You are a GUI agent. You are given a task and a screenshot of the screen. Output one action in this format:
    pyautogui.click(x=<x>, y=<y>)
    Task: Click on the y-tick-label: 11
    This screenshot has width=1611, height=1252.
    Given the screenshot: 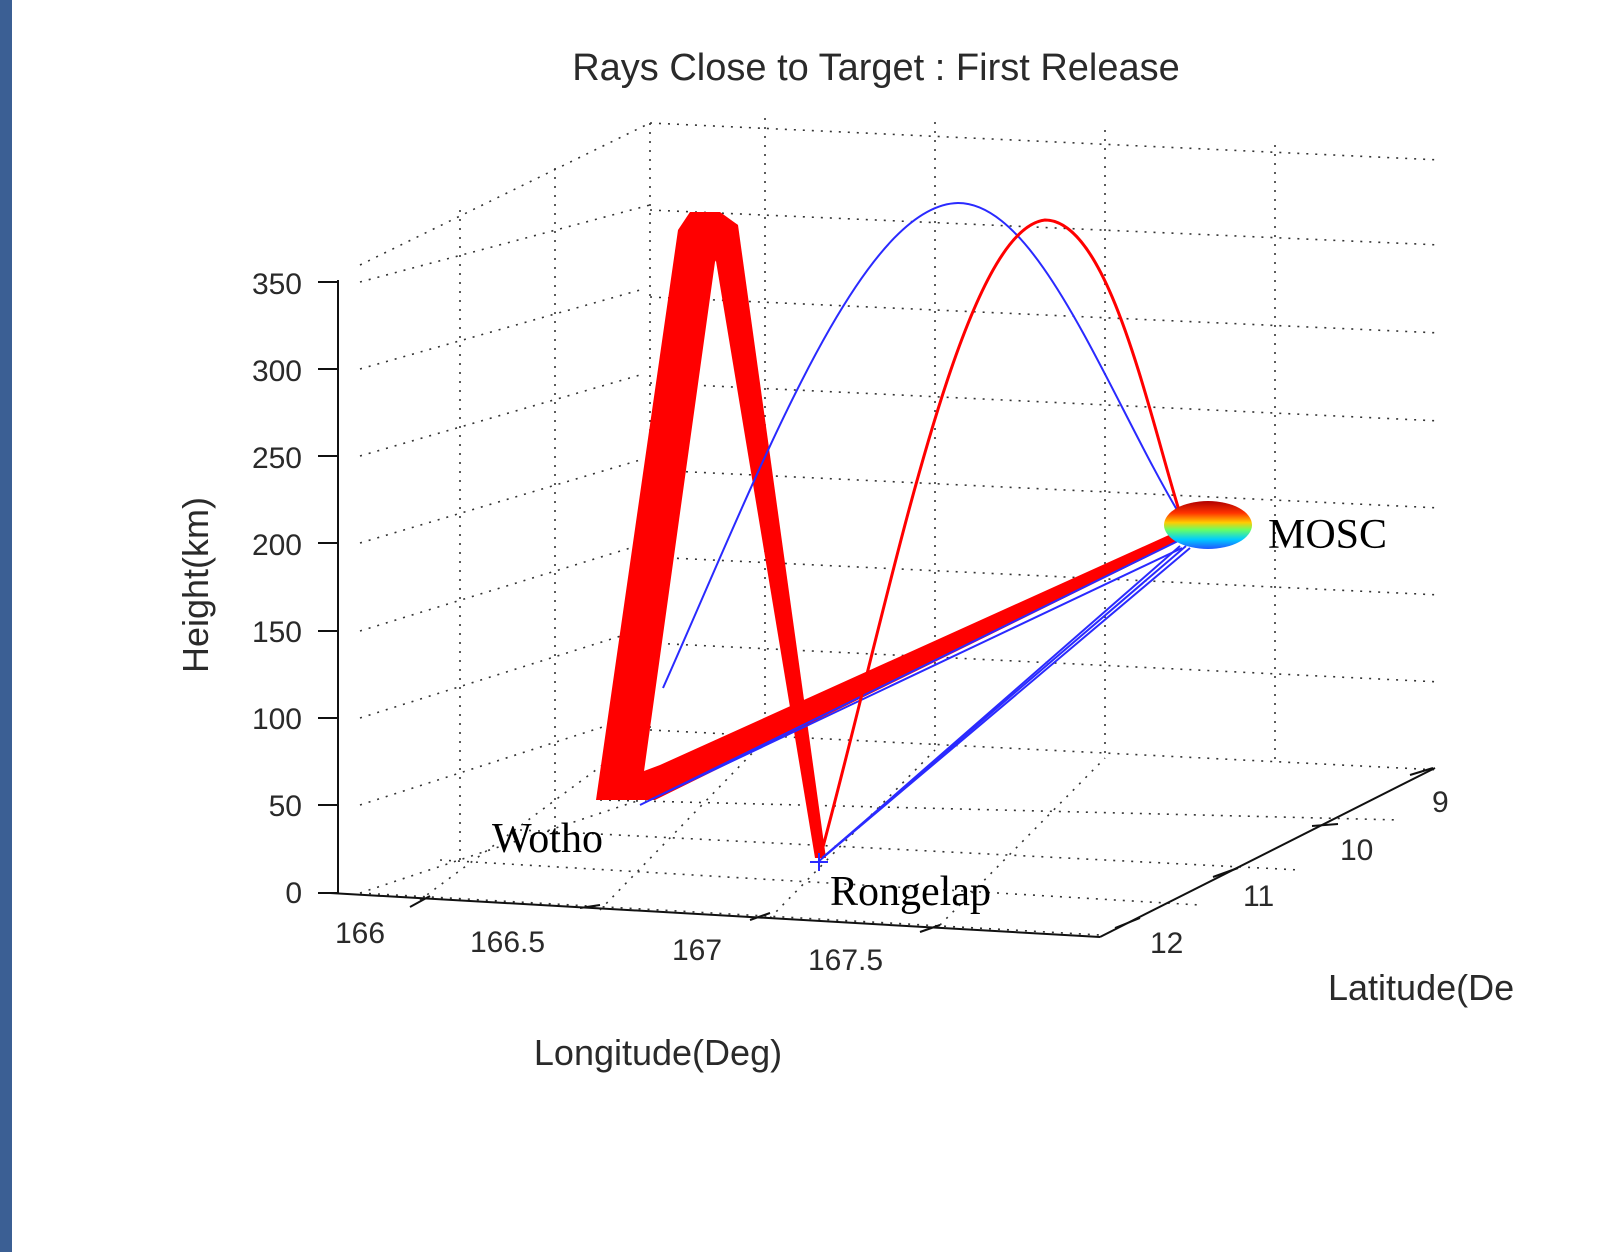 What is the action you would take?
    pyautogui.click(x=1258, y=896)
    